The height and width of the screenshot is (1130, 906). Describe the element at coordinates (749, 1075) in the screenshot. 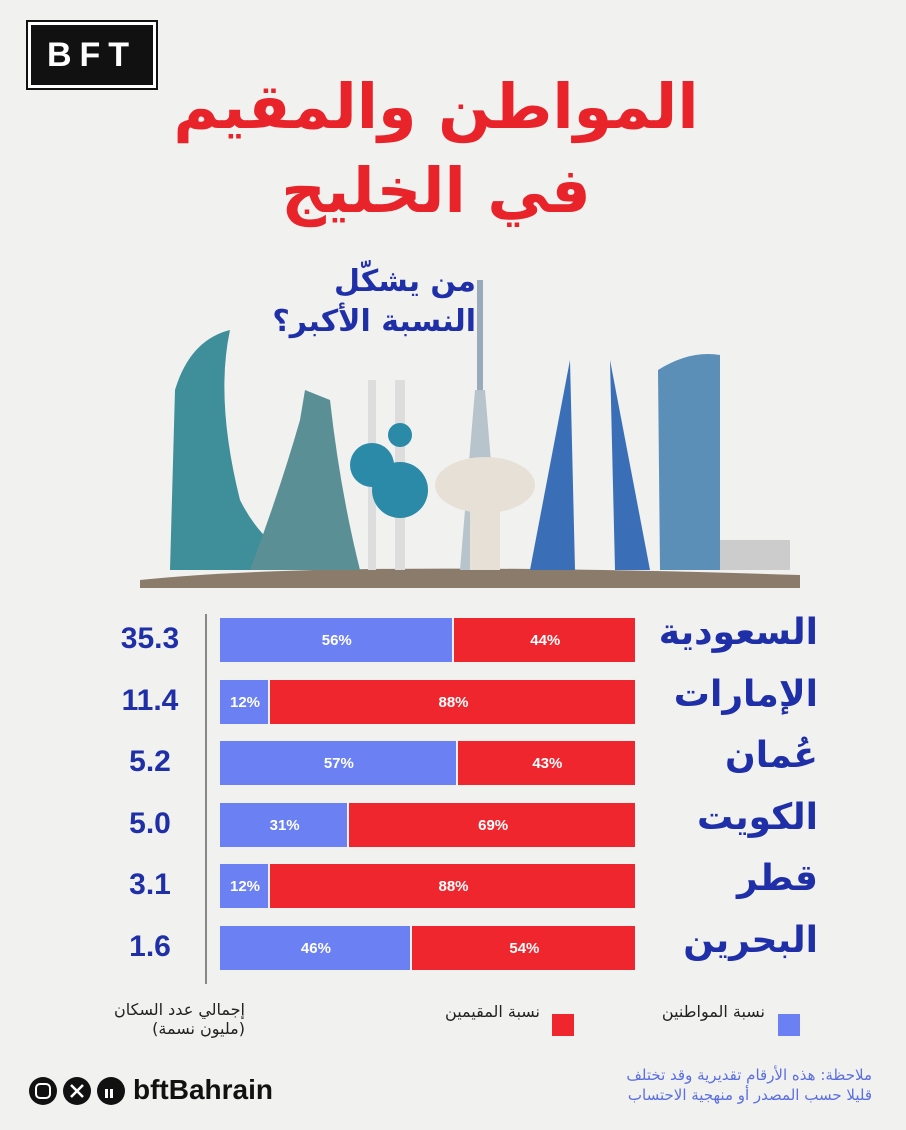

I see `note: ملاحظة: هذه الأرقام تقديرية وقد تختلف` at that location.